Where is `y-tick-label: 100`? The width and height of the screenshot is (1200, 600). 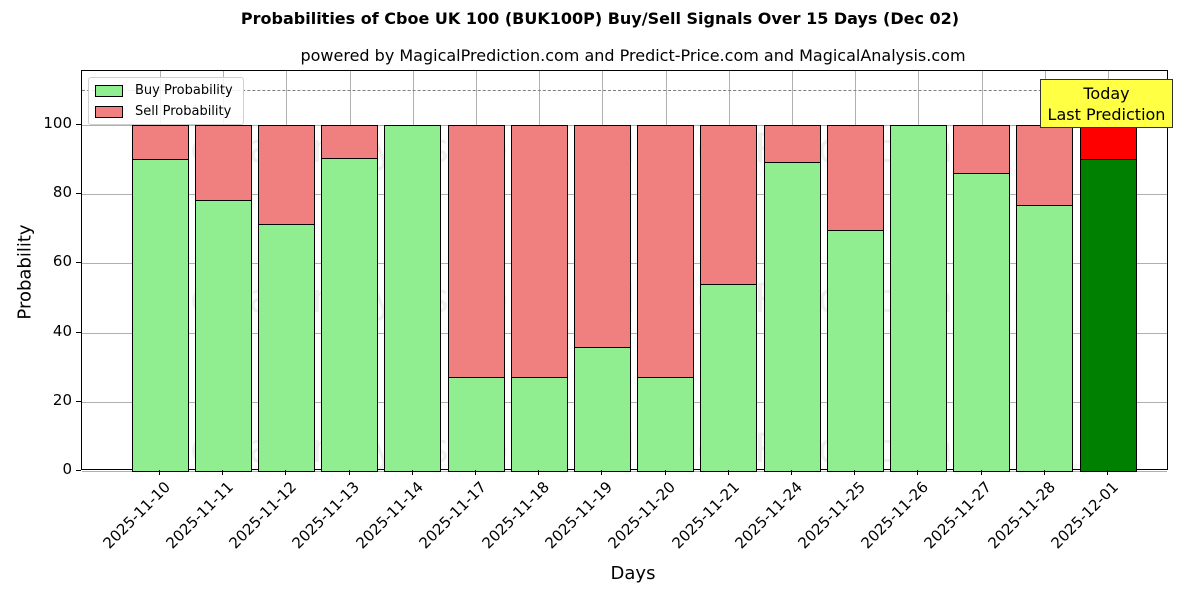
y-tick-label: 100 is located at coordinates (57, 123).